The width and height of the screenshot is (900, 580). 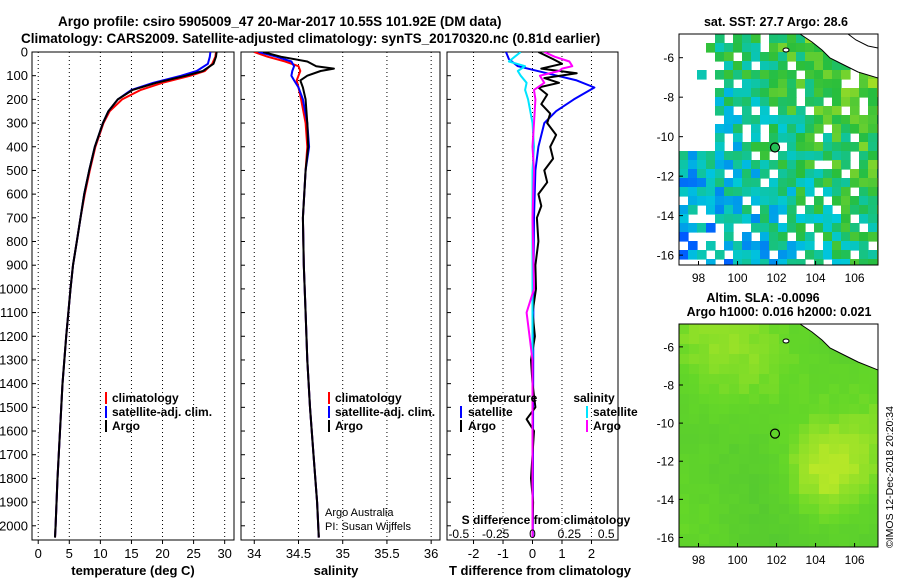 I want to click on x-tick-label: 20, so click(x=162, y=553).